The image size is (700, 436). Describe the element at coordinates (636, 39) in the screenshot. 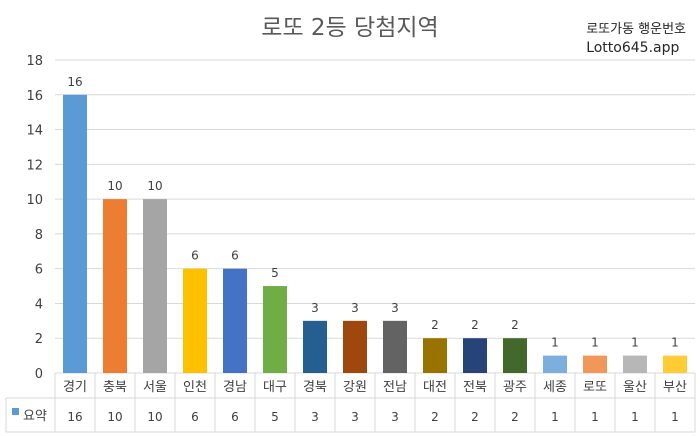

I see `brand-watermark: 로또가동 행운번호 Lotto645.app` at that location.